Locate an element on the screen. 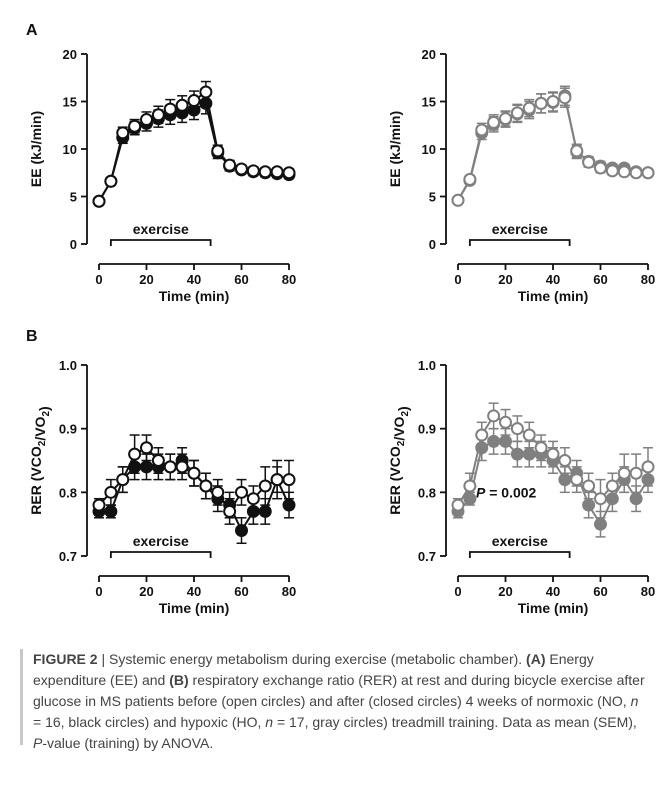 This screenshot has width=667, height=810. y-tick-label: 5 is located at coordinates (73, 197).